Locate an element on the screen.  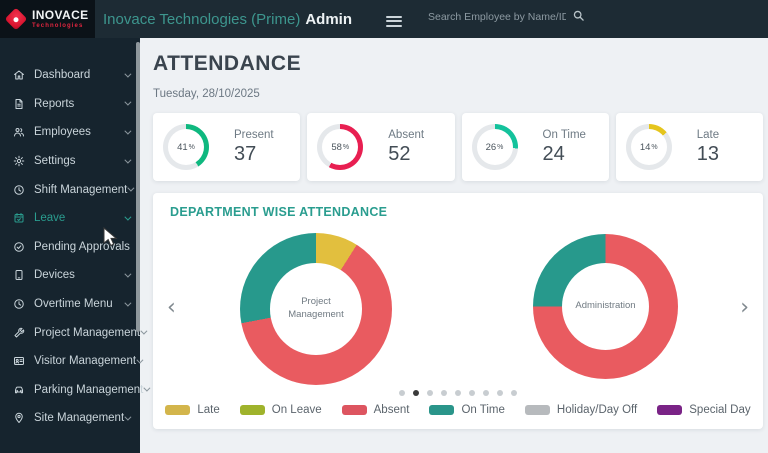
sidebar-item-employees: Employees is located at coordinates (70, 132).